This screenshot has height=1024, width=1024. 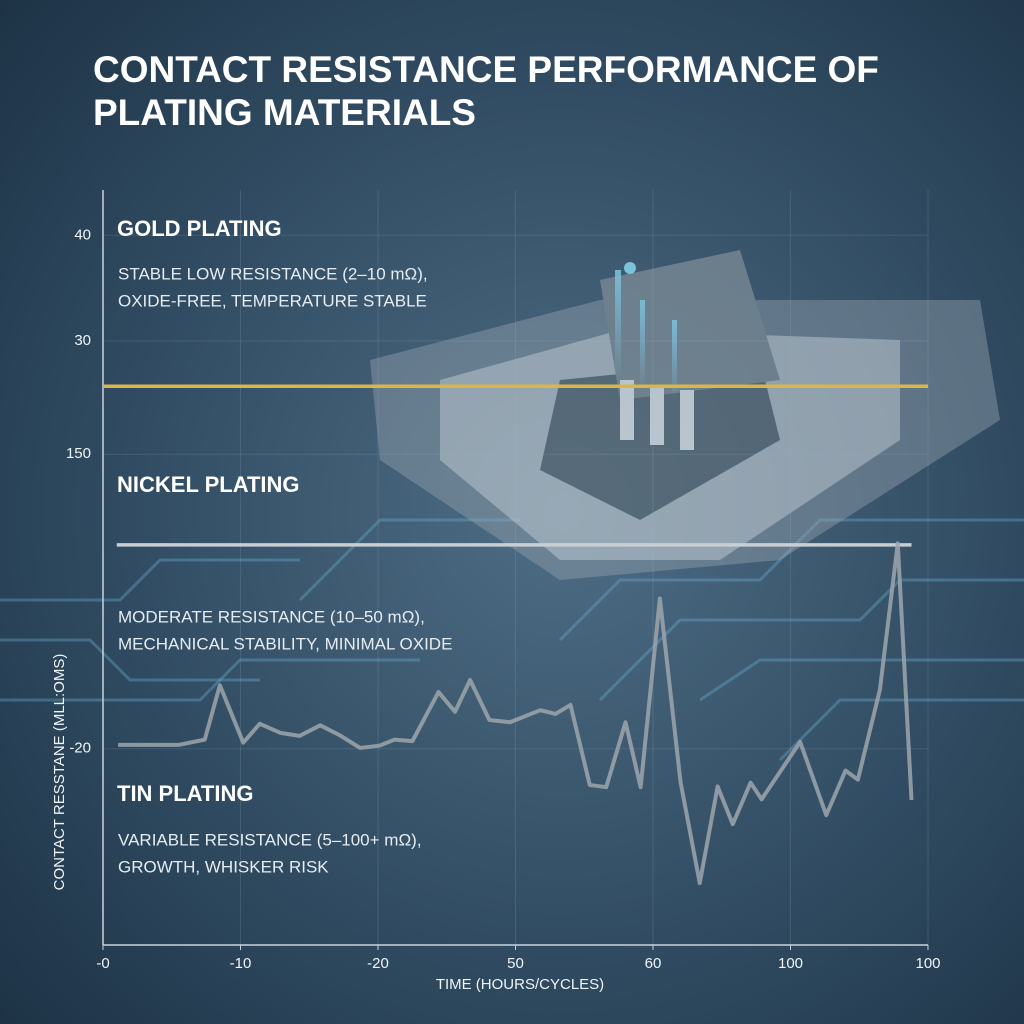 What do you see at coordinates (272, 300) in the screenshot?
I see `annotation: OXIDE-FREE, TEMPERATURE STABLE` at bounding box center [272, 300].